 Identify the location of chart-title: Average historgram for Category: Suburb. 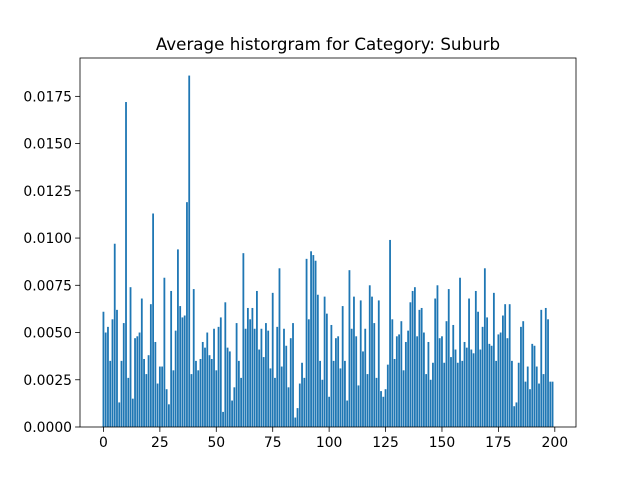
(328, 44).